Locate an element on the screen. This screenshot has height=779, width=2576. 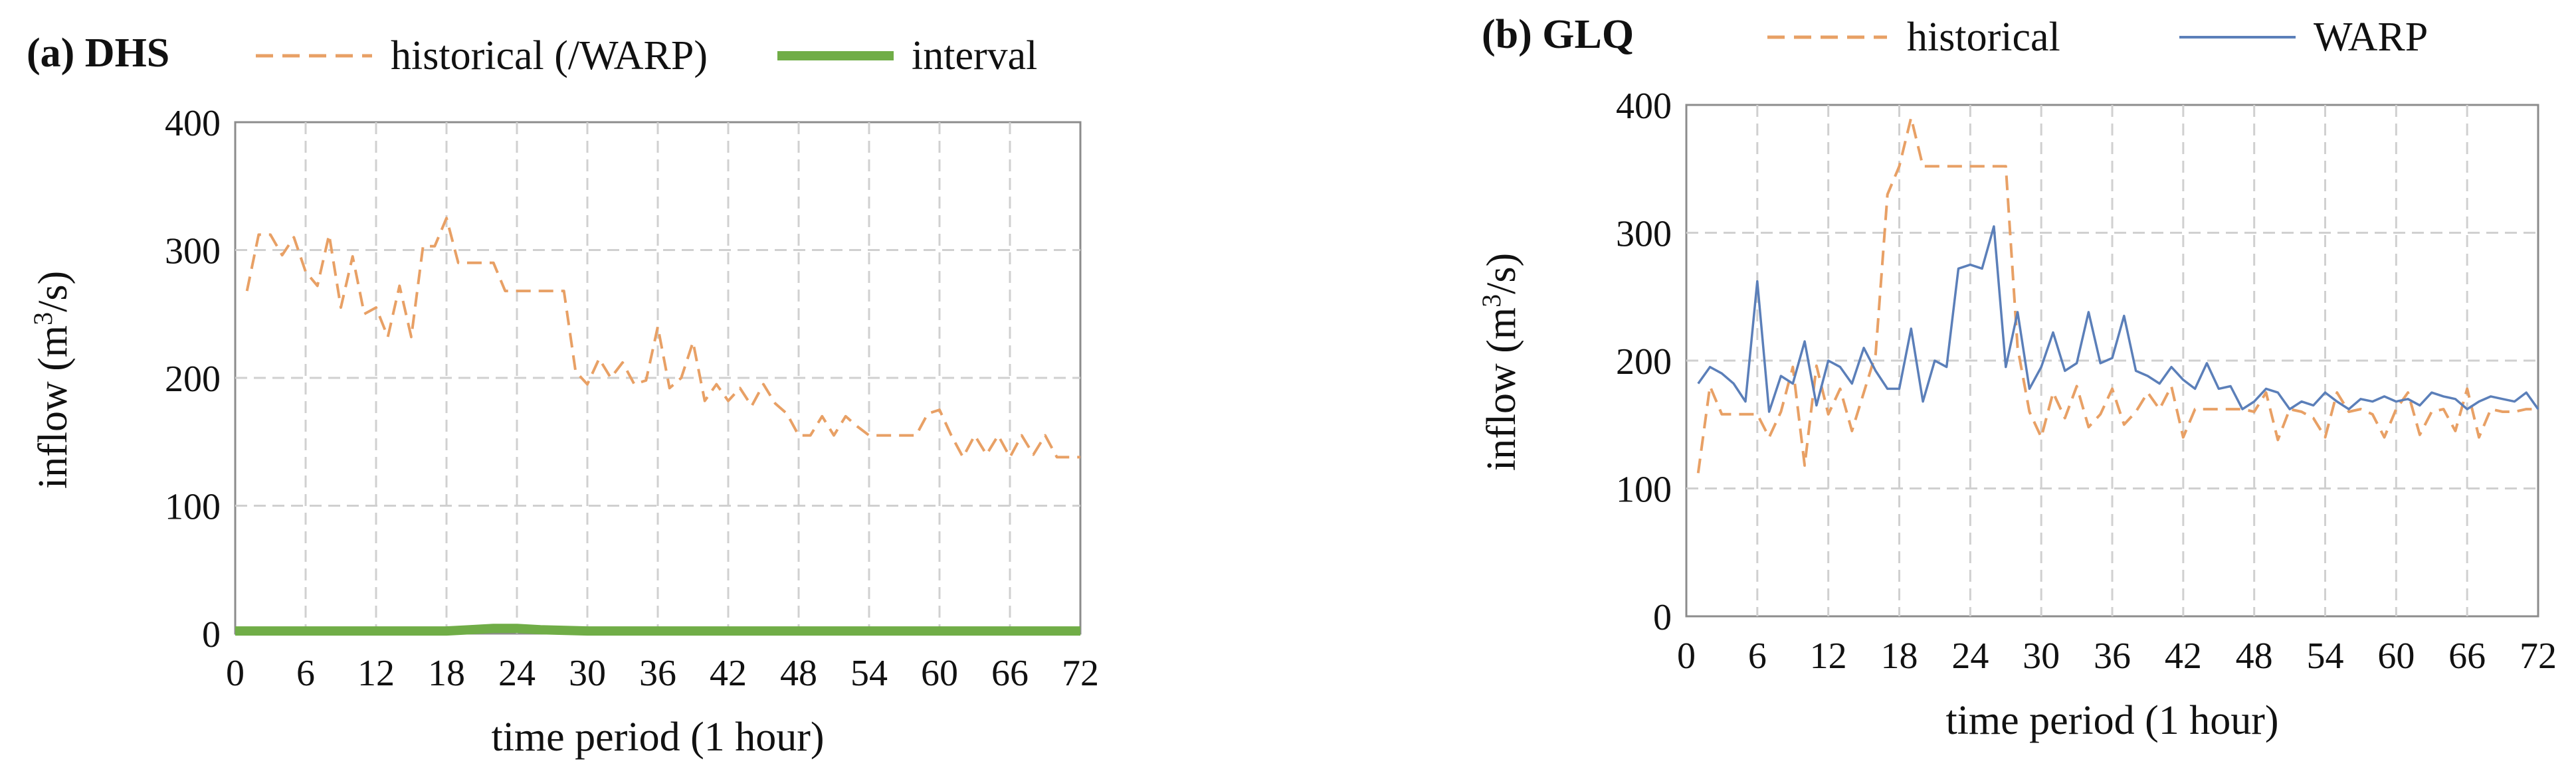
panel-a-y-tick-label: 400 is located at coordinates (193, 124).